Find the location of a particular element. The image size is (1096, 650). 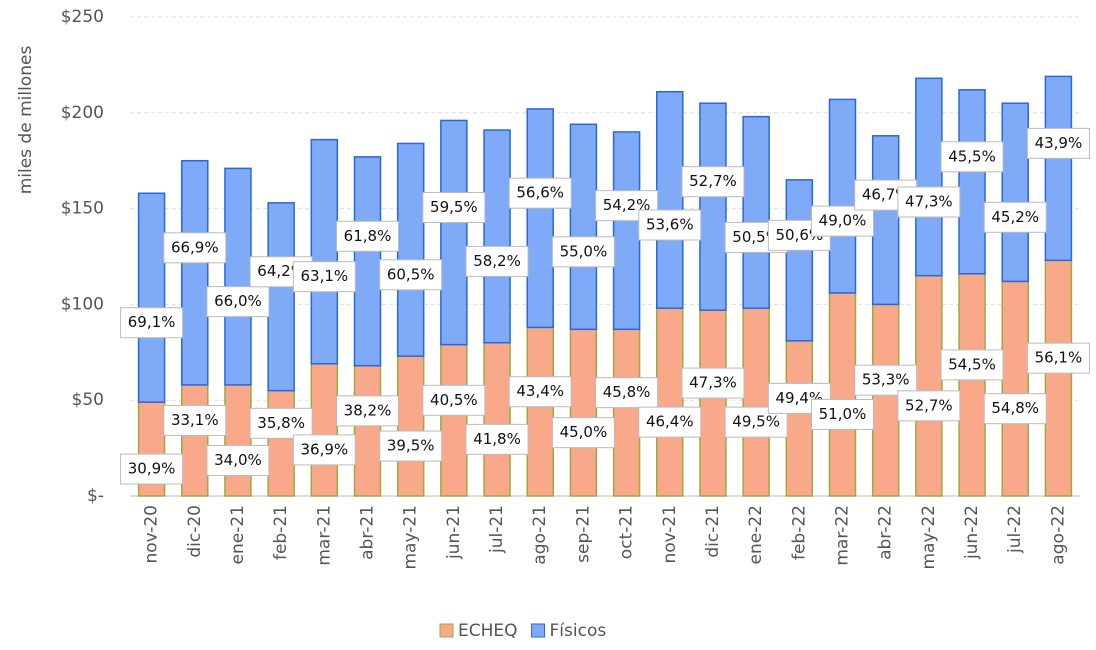

data-label: 43,4% is located at coordinates (540, 391).